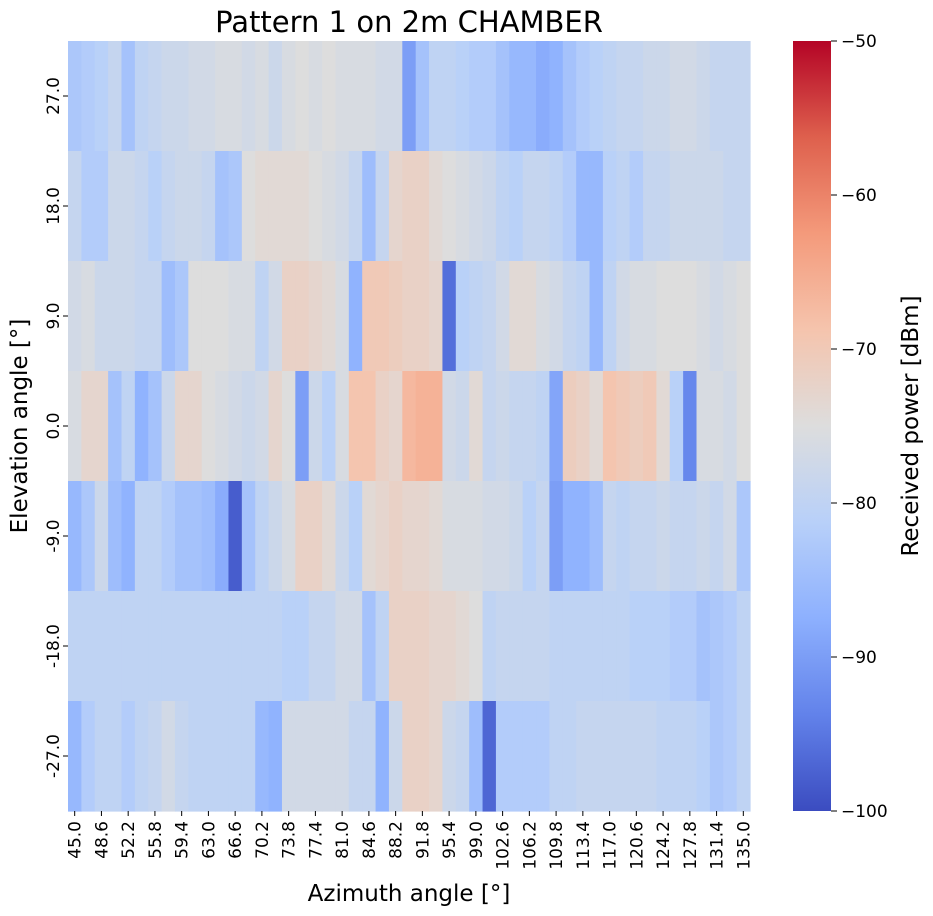 The image size is (933, 916). I want to click on x-axis-label: Azimuth angle [°], so click(409, 894).